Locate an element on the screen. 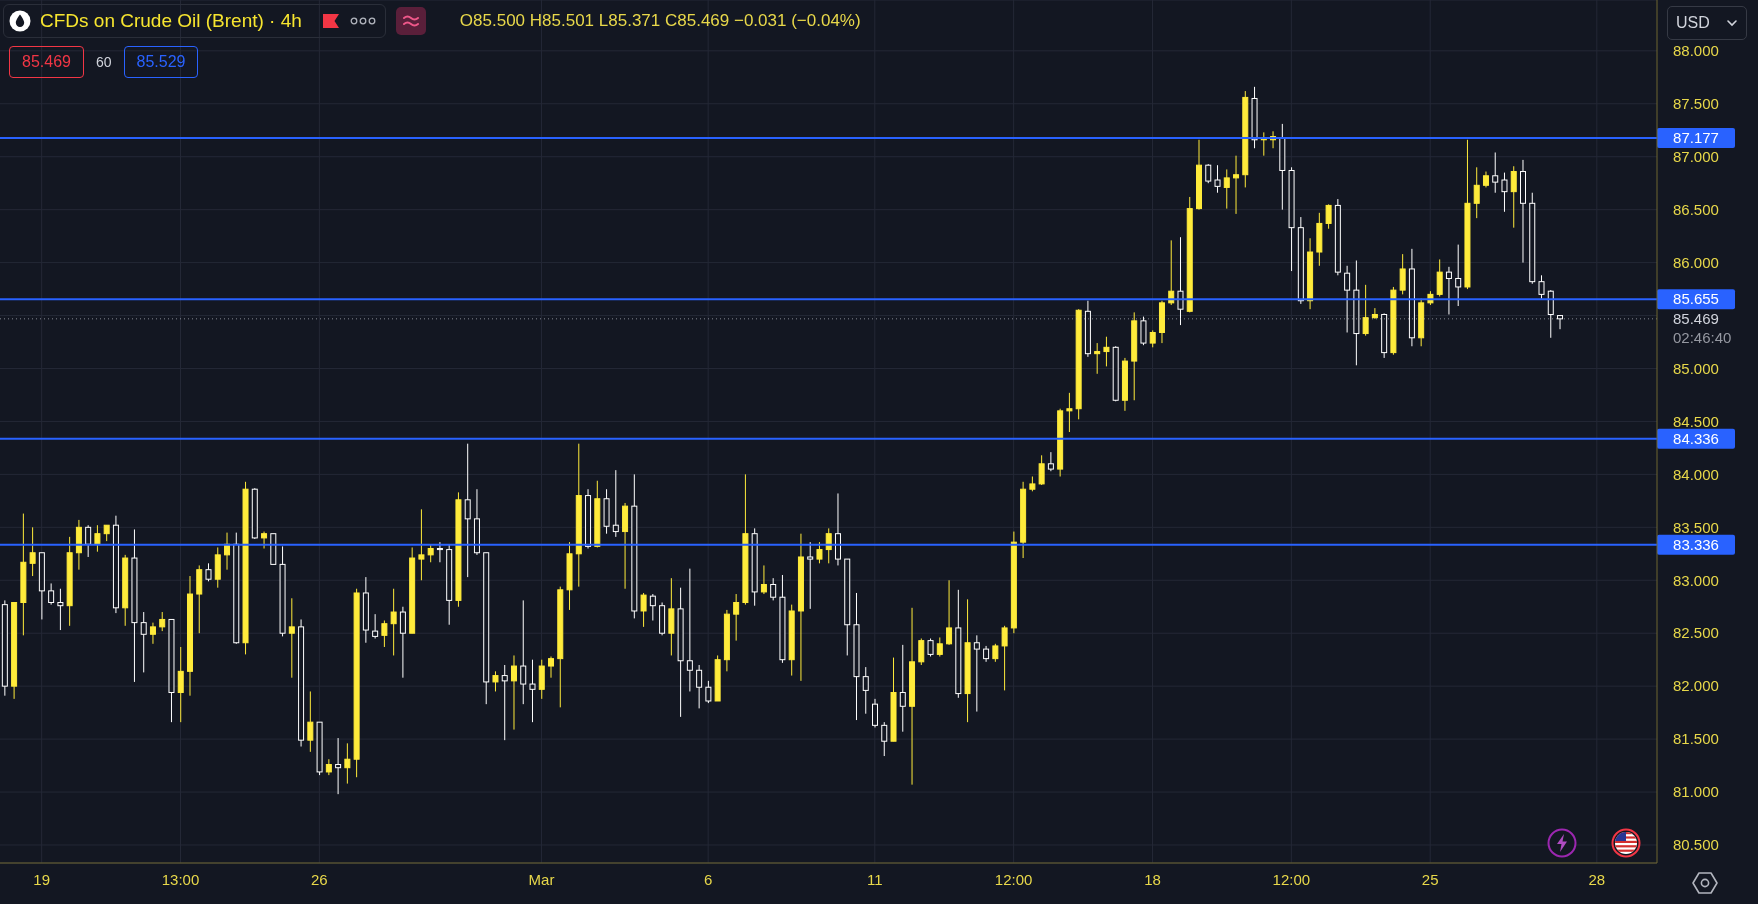  ref-line-label: 83.336 is located at coordinates (1696, 544).